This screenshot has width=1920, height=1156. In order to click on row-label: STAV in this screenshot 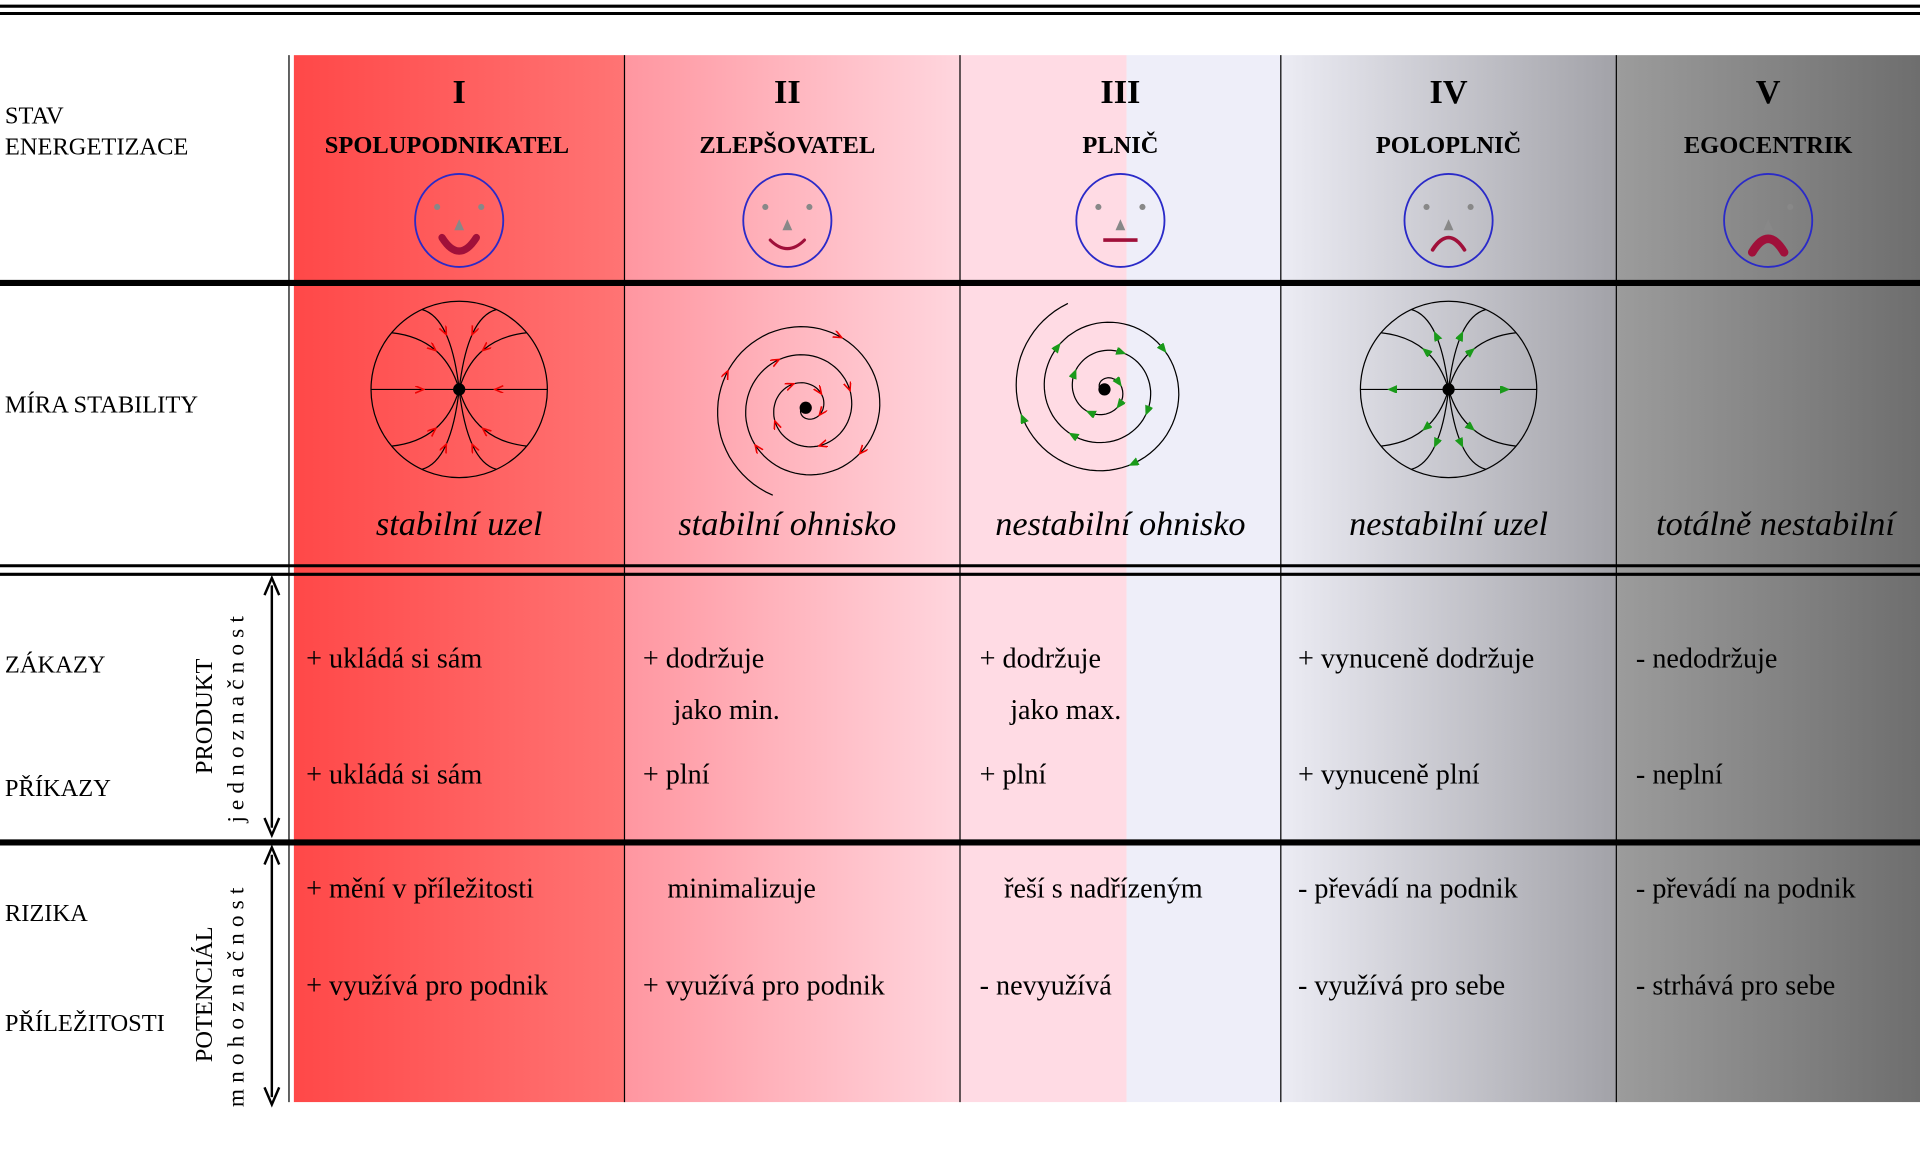, I will do `click(34, 116)`.